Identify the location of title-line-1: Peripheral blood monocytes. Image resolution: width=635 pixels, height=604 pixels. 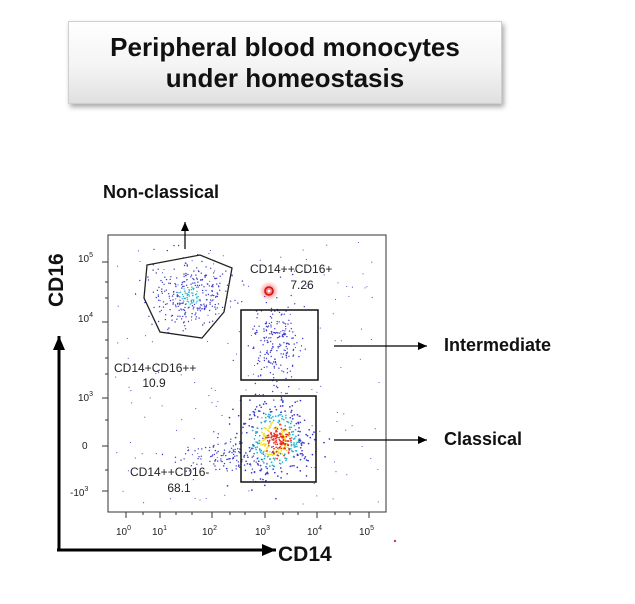
(285, 46).